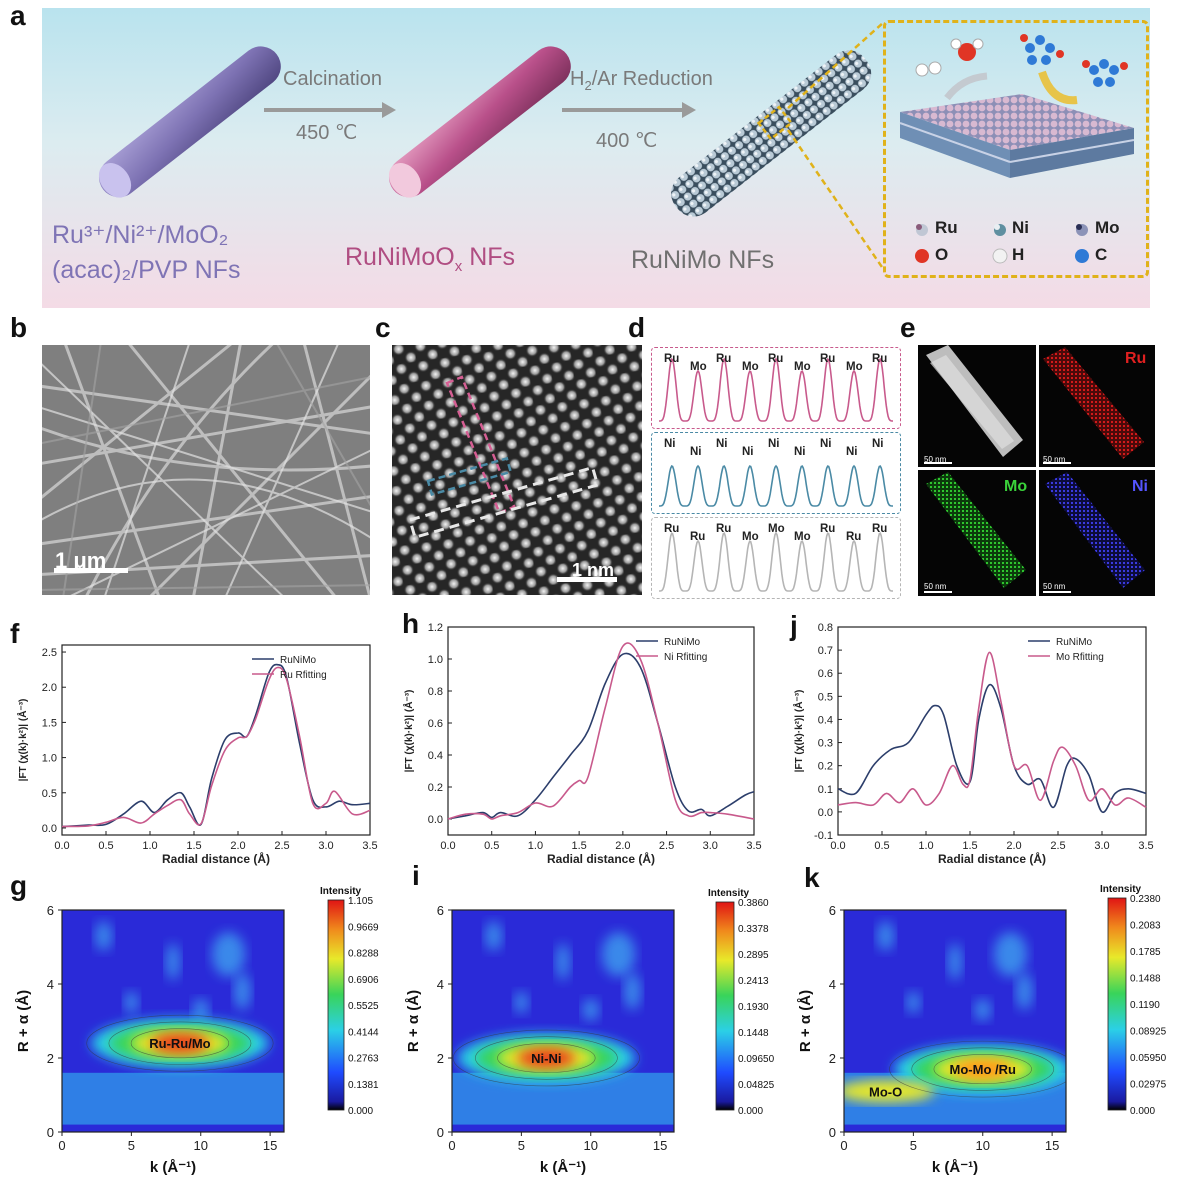 This screenshot has height=1201, width=1192. Describe the element at coordinates (825, 790) in the screenshot. I see `y-tick-label: 0.1` at that location.